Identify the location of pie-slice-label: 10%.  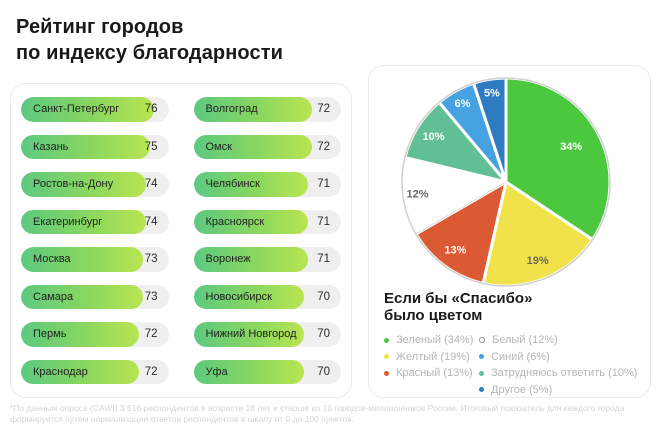
(433, 137).